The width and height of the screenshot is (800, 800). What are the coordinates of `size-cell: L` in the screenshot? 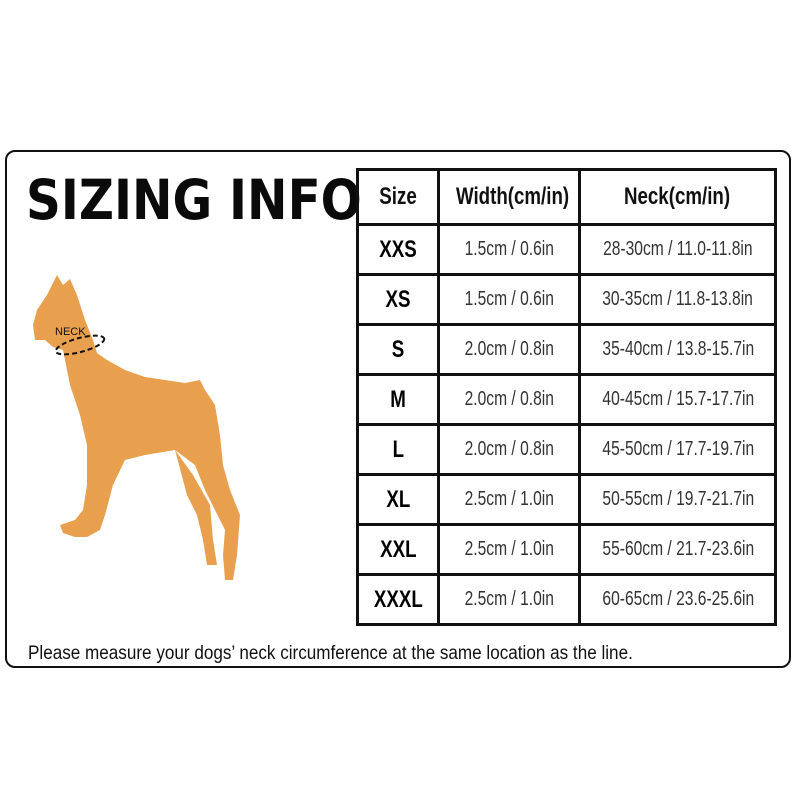 It's located at (398, 449).